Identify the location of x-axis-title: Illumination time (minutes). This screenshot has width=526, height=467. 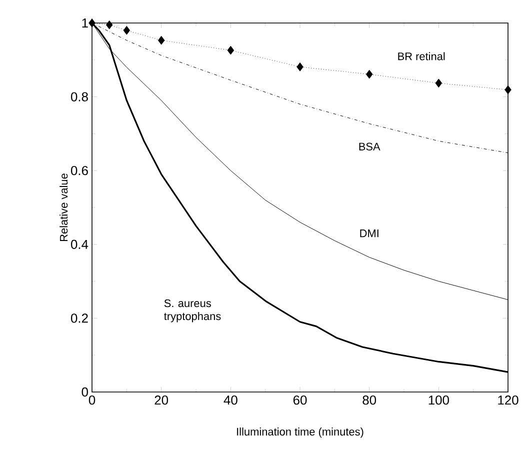
(300, 433).